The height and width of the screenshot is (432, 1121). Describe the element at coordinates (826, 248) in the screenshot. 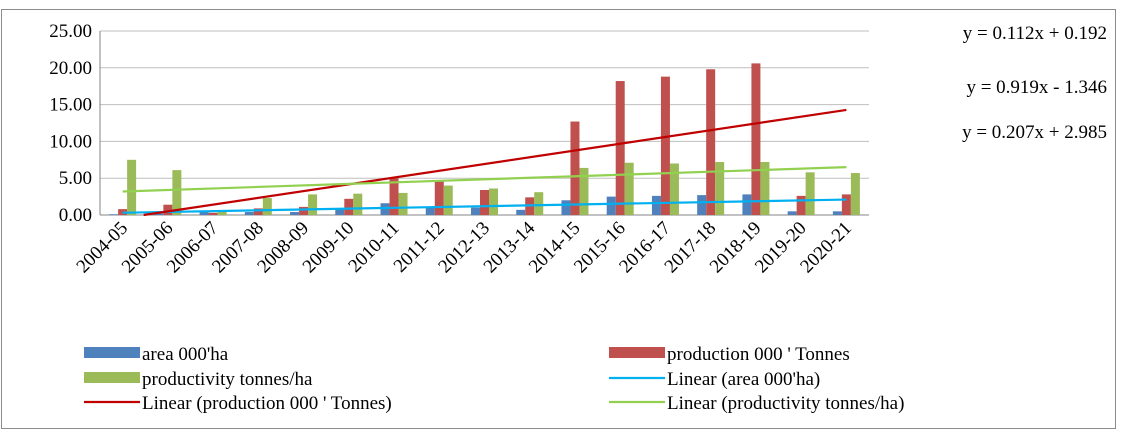

I see `x-tick-label: 2020-21` at that location.